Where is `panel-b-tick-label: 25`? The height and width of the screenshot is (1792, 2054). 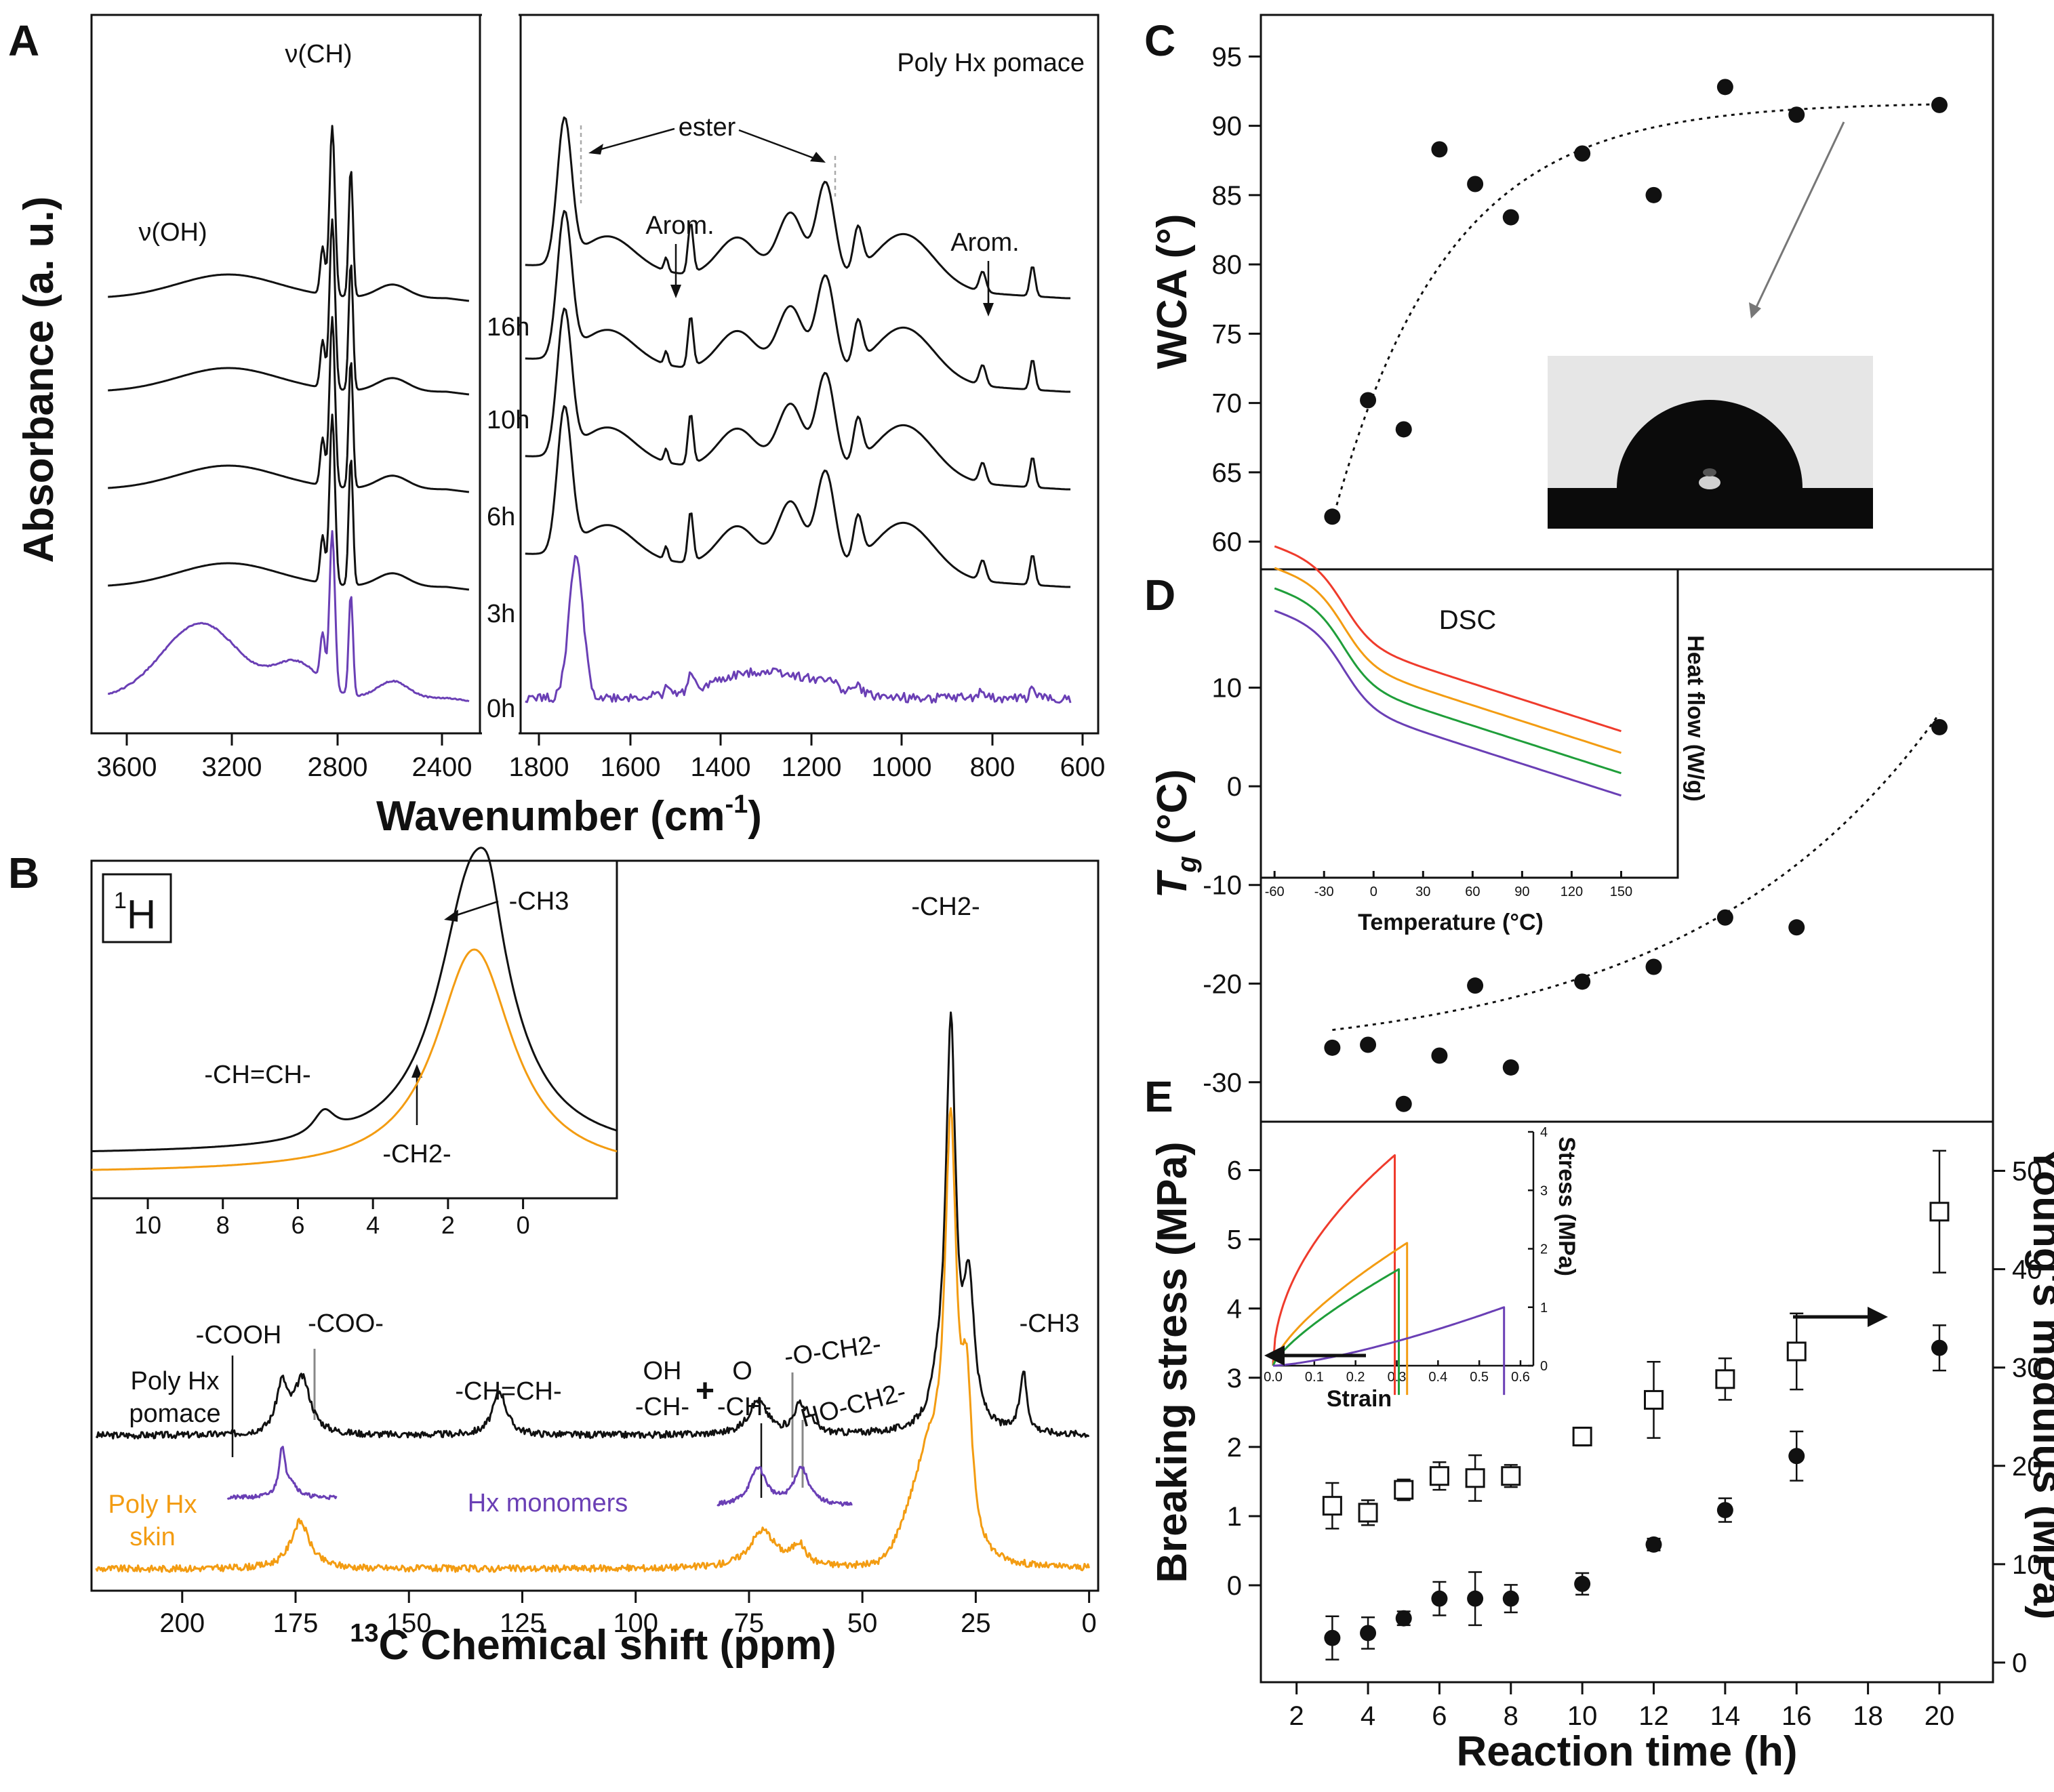
panel-b-tick-label: 25 is located at coordinates (976, 1623).